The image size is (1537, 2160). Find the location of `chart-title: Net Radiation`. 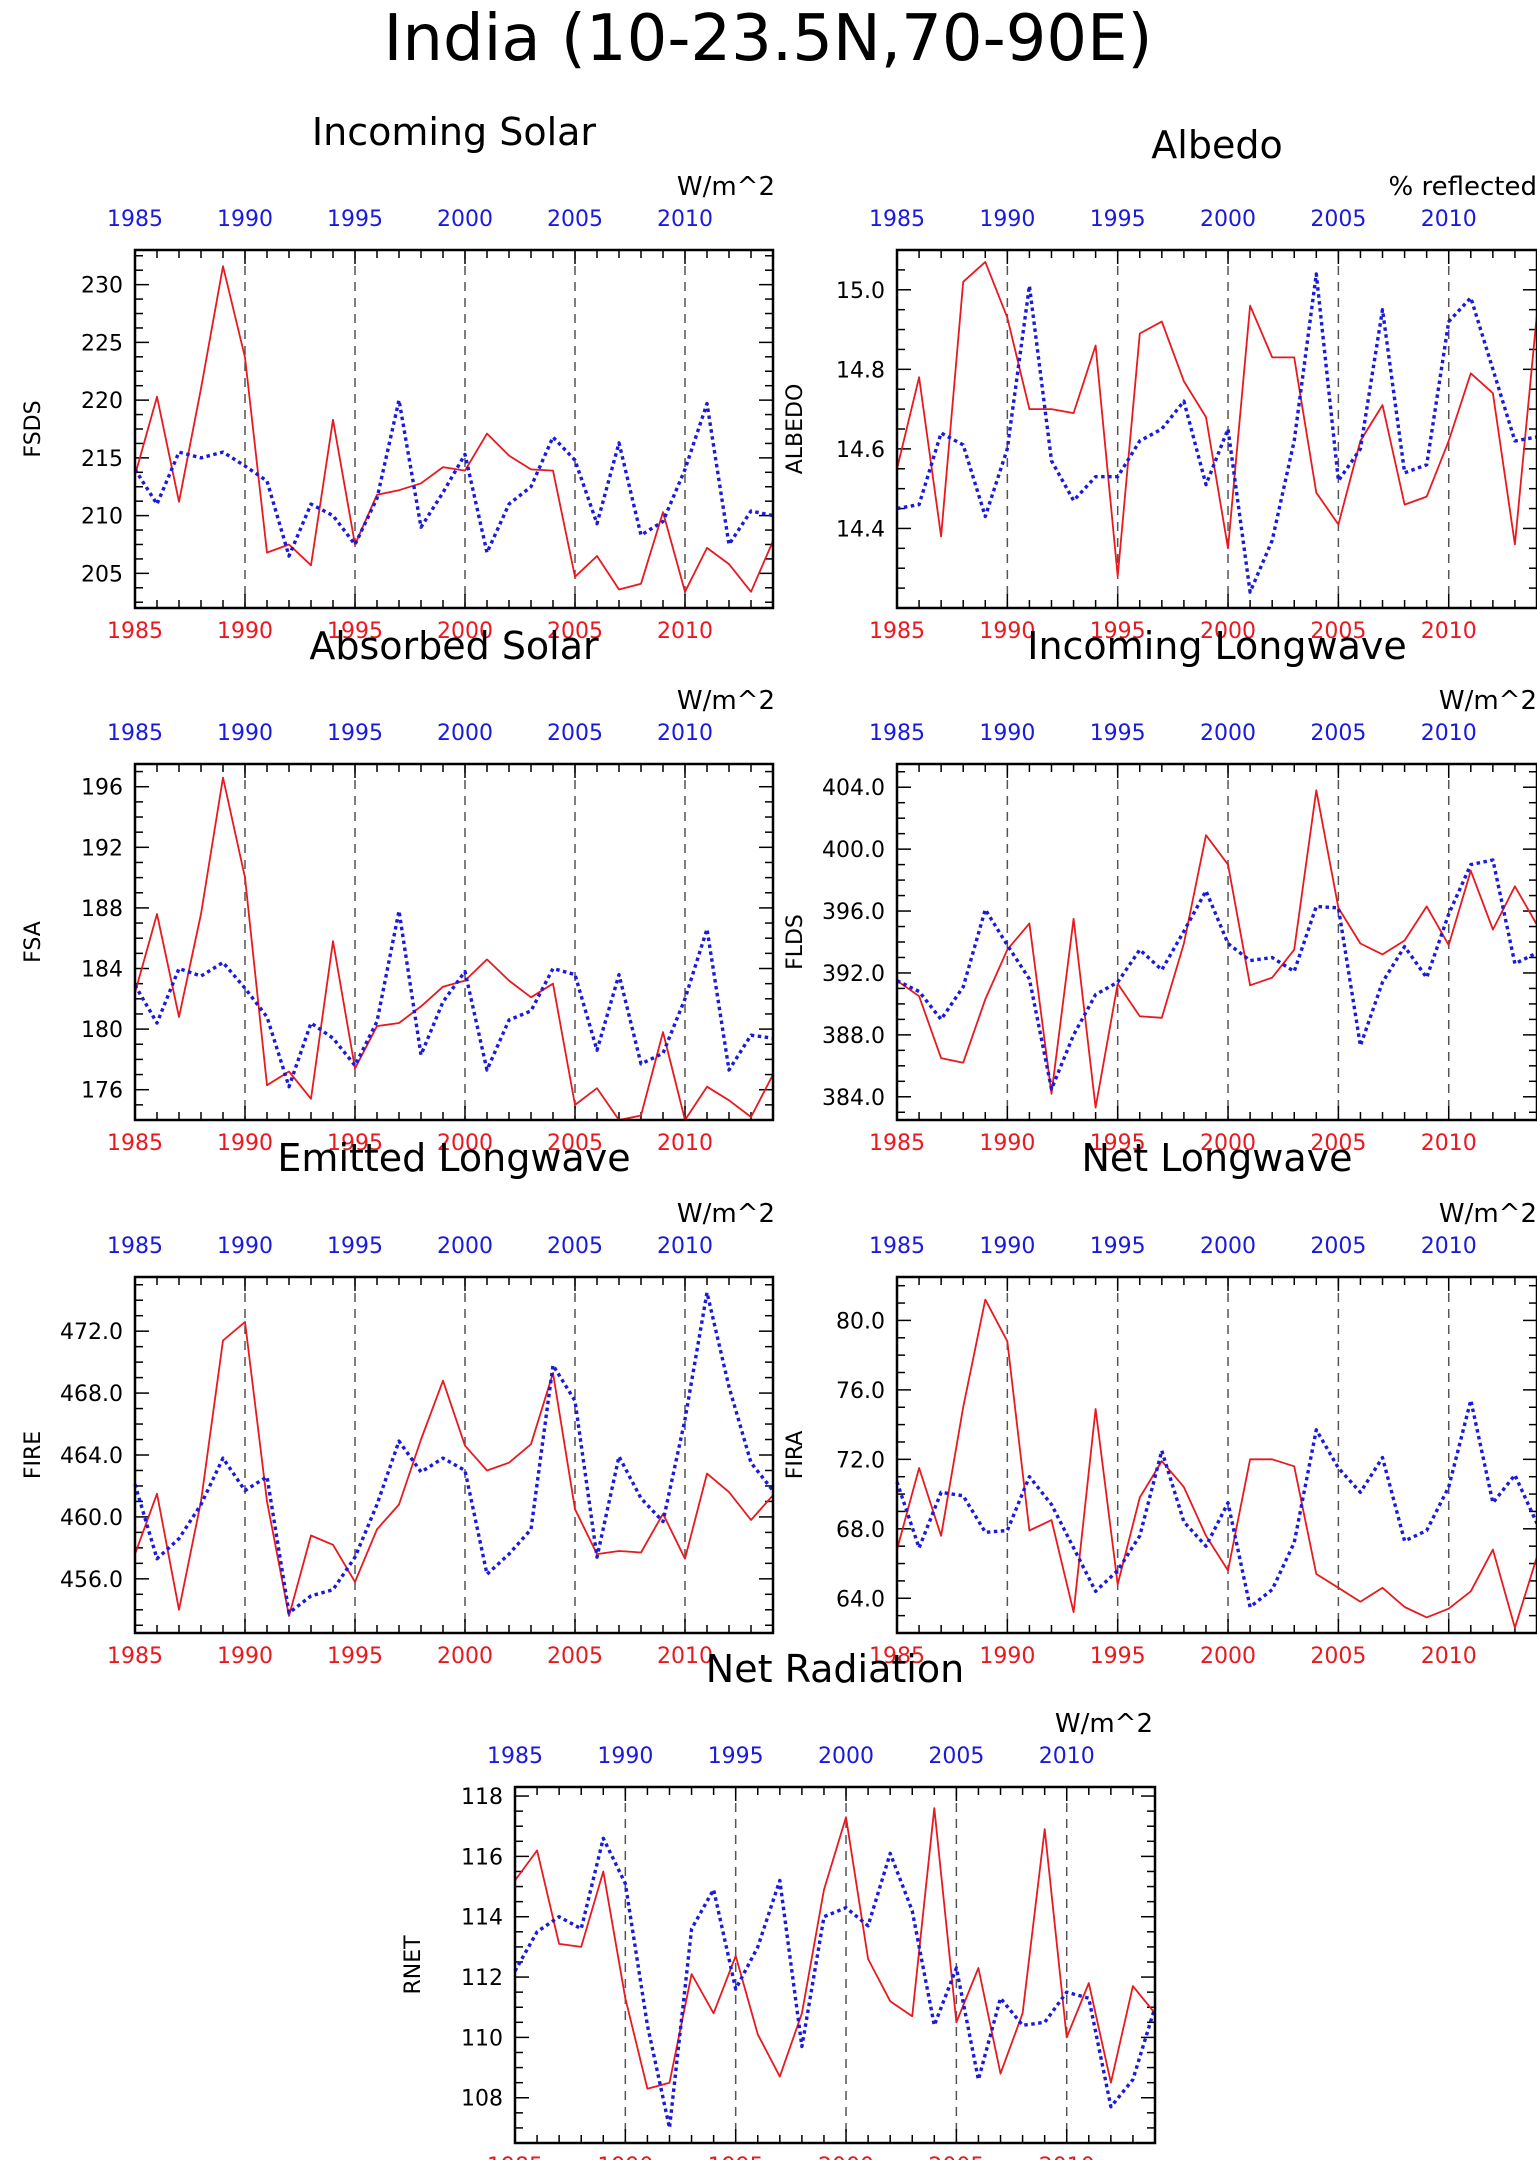

chart-title: Net Radiation is located at coordinates (835, 1669).